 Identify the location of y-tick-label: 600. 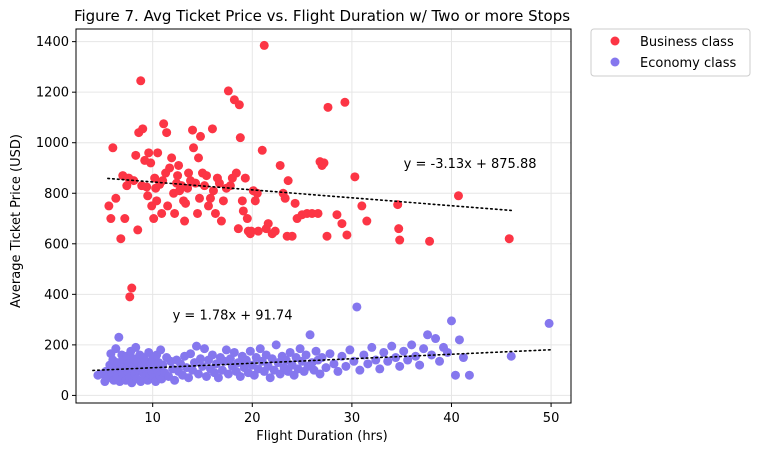
(56, 244).